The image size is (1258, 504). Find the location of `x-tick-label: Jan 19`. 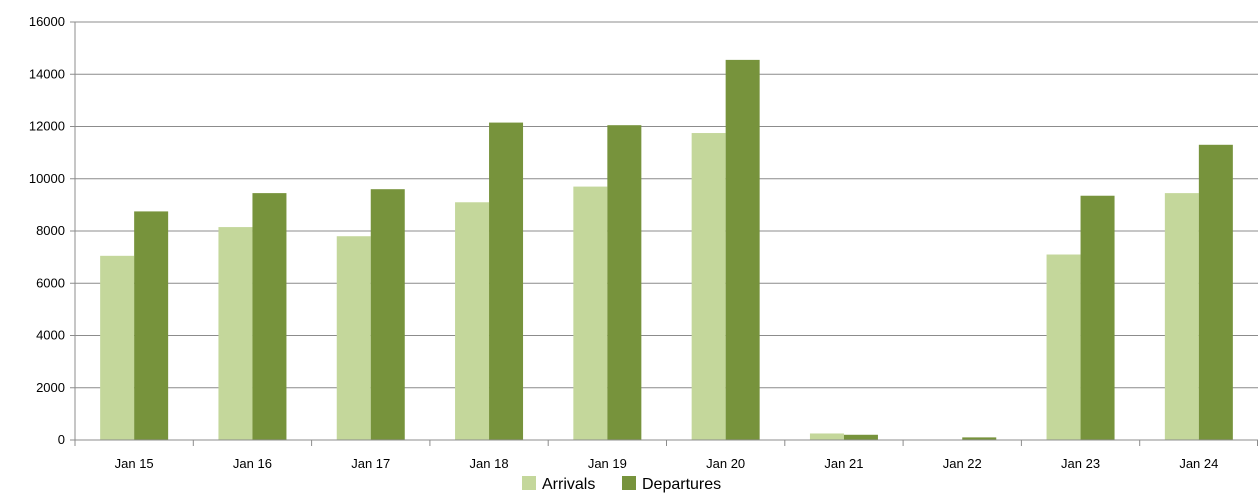

x-tick-label: Jan 19 is located at coordinates (607, 463).